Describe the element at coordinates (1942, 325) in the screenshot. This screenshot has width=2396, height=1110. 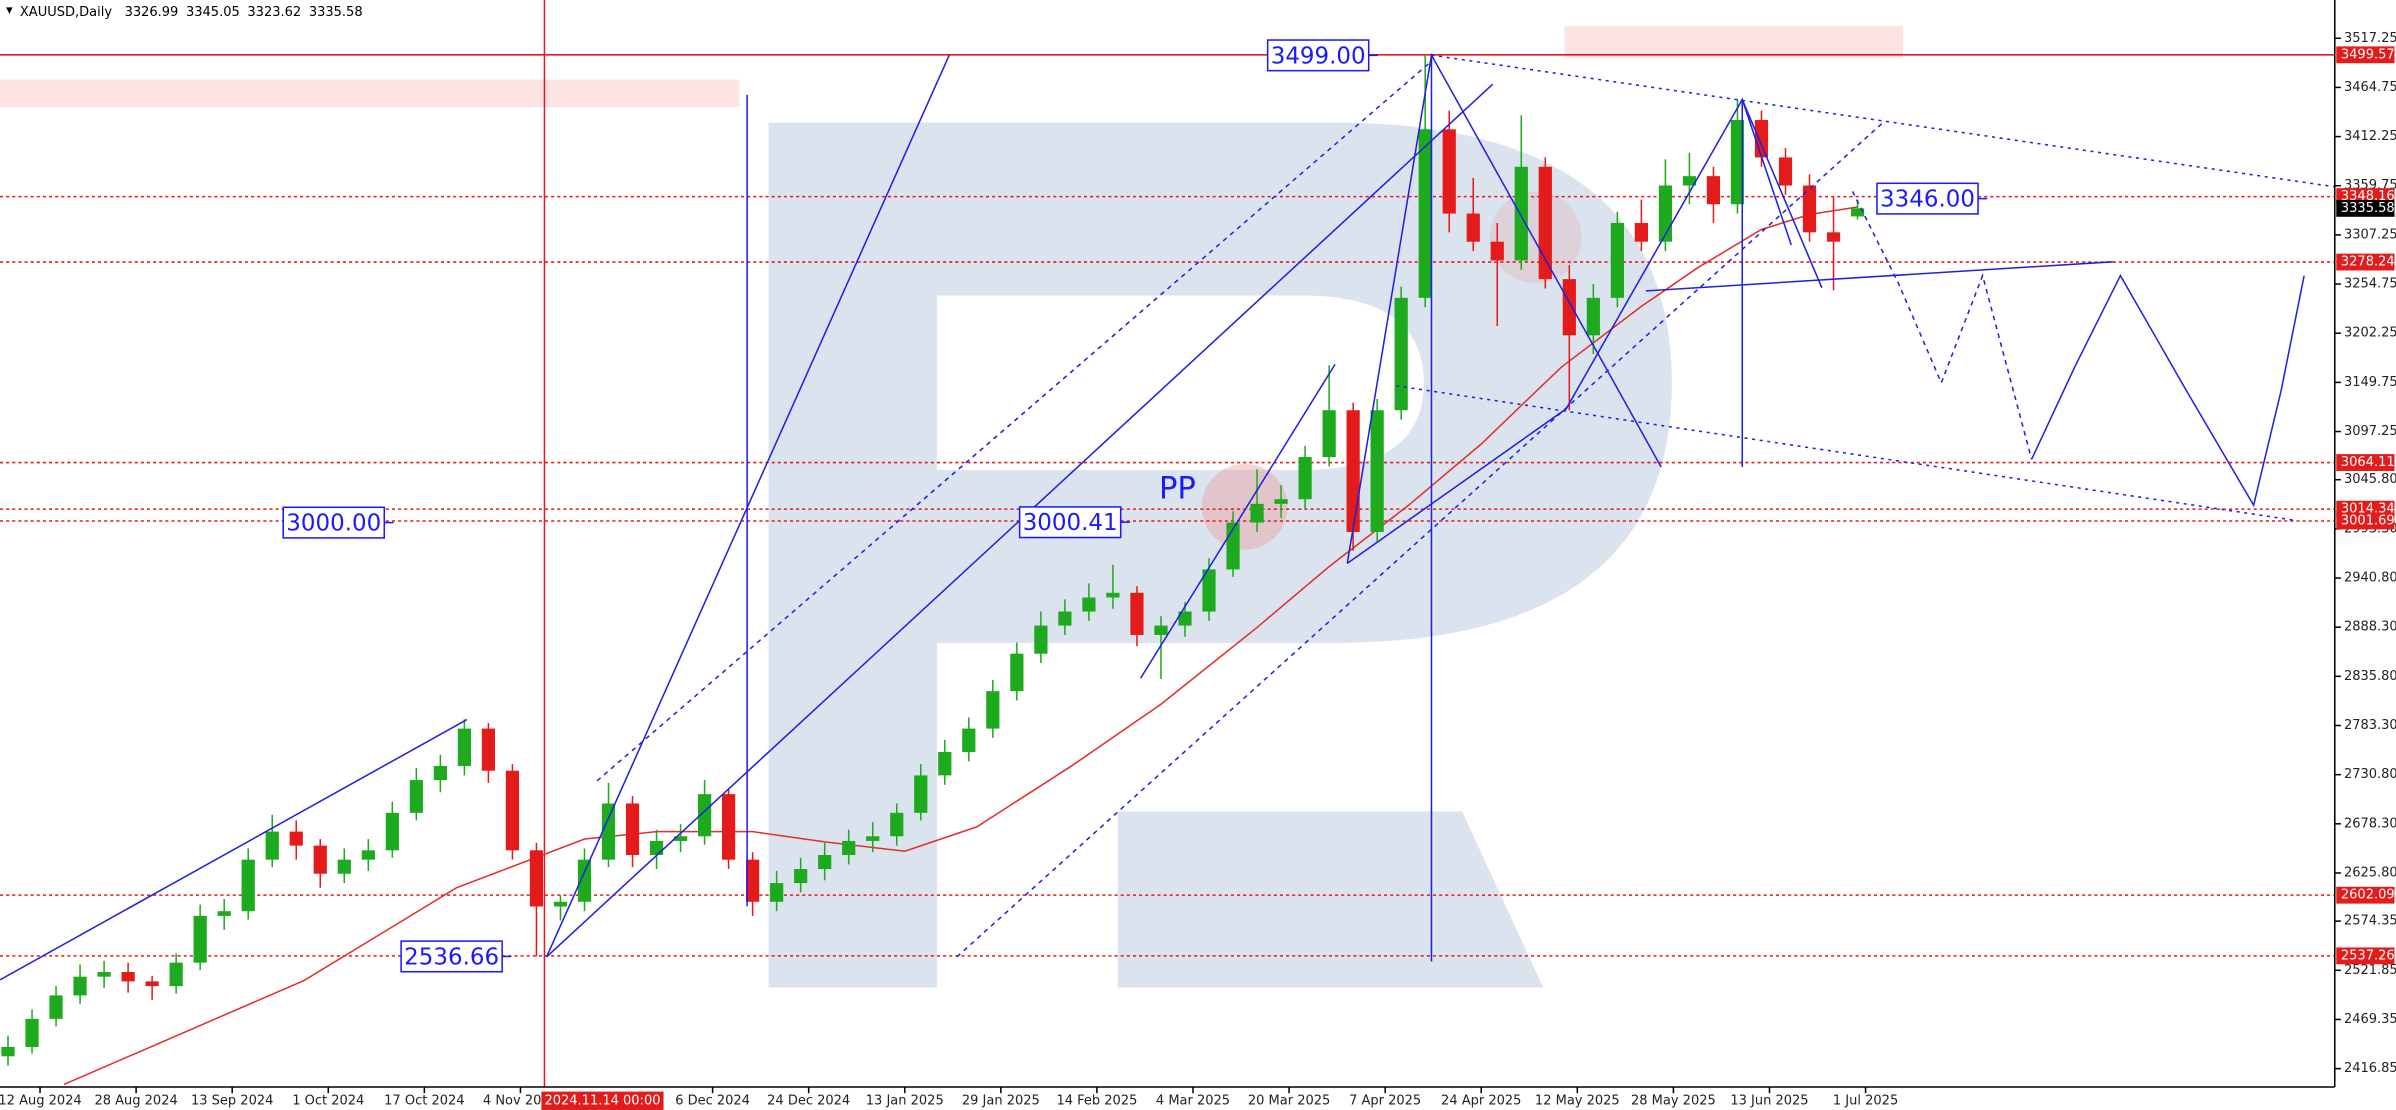
I see `forecast-path` at that location.